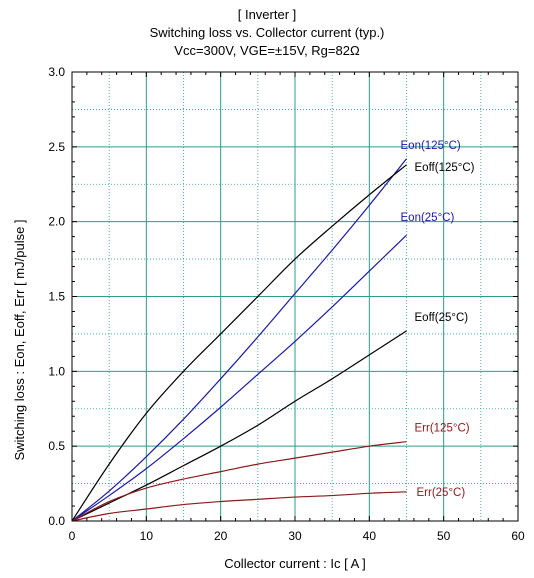  Describe the element at coordinates (56, 371) in the screenshot. I see `y-tick-label: 1.0` at that location.